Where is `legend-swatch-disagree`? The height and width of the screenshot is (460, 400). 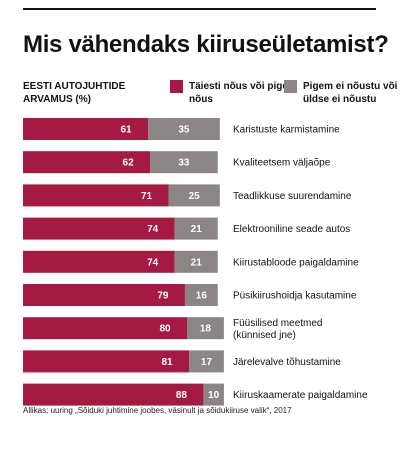
legend-swatch-disagree is located at coordinates (290, 86).